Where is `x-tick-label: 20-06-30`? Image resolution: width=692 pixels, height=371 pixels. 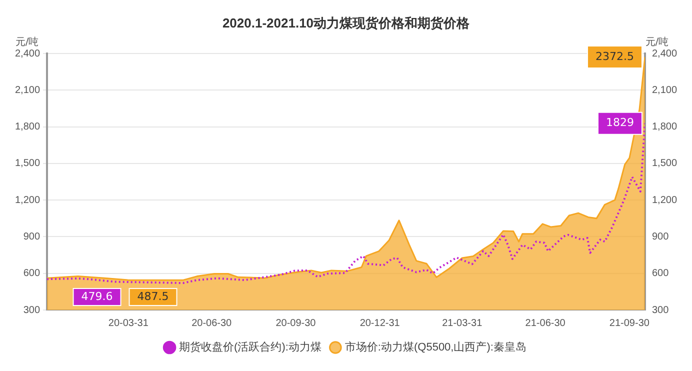 x-tick-label: 20-06-30 is located at coordinates (212, 323).